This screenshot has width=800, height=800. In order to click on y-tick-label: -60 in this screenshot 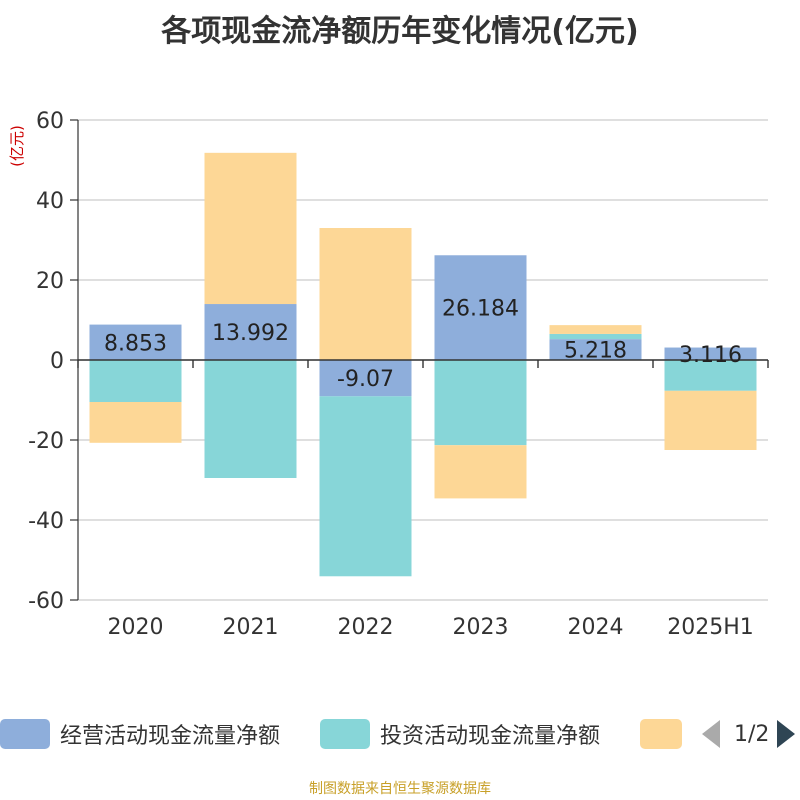, I will do `click(46, 601)`.